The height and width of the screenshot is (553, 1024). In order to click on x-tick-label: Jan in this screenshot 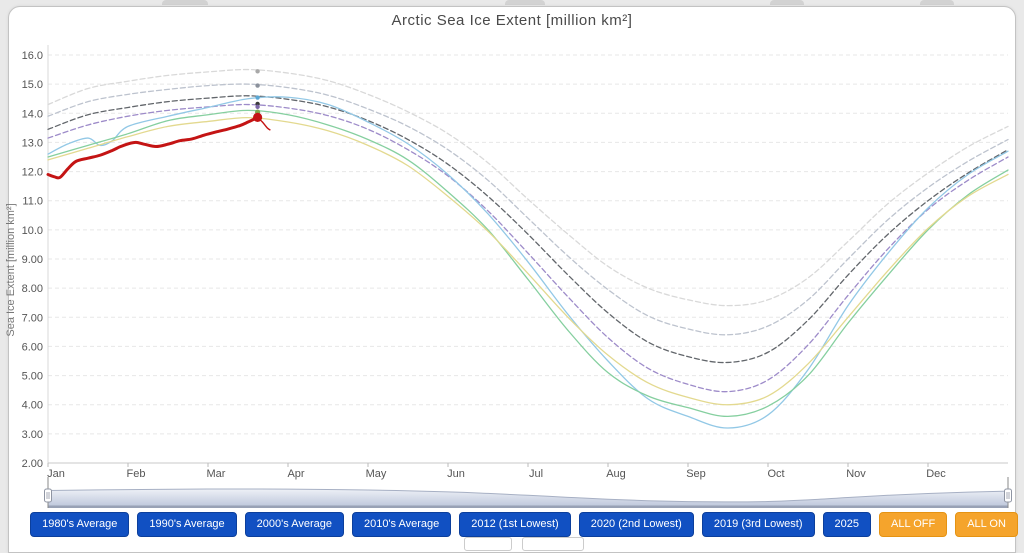, I will do `click(56, 474)`.